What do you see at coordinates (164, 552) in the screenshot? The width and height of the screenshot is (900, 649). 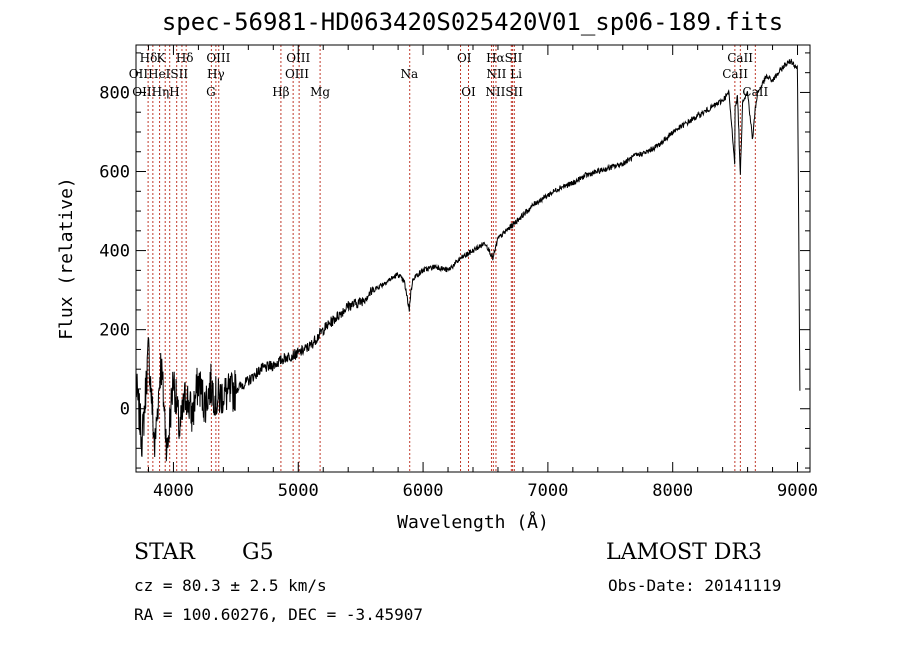 I see `object-type: STAR` at bounding box center [164, 552].